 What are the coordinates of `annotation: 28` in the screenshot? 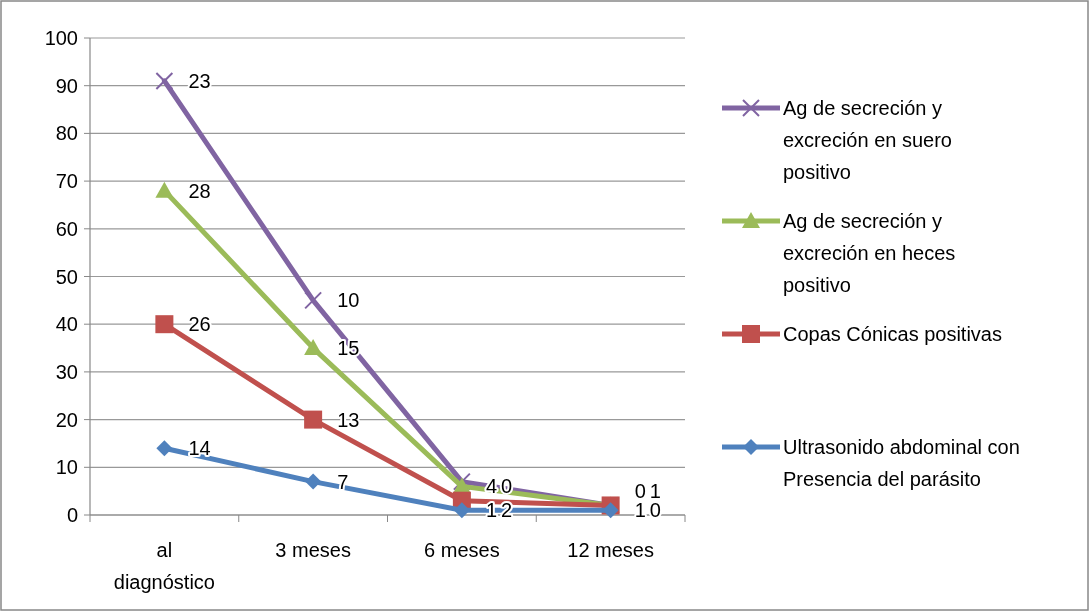 It's located at (199, 190).